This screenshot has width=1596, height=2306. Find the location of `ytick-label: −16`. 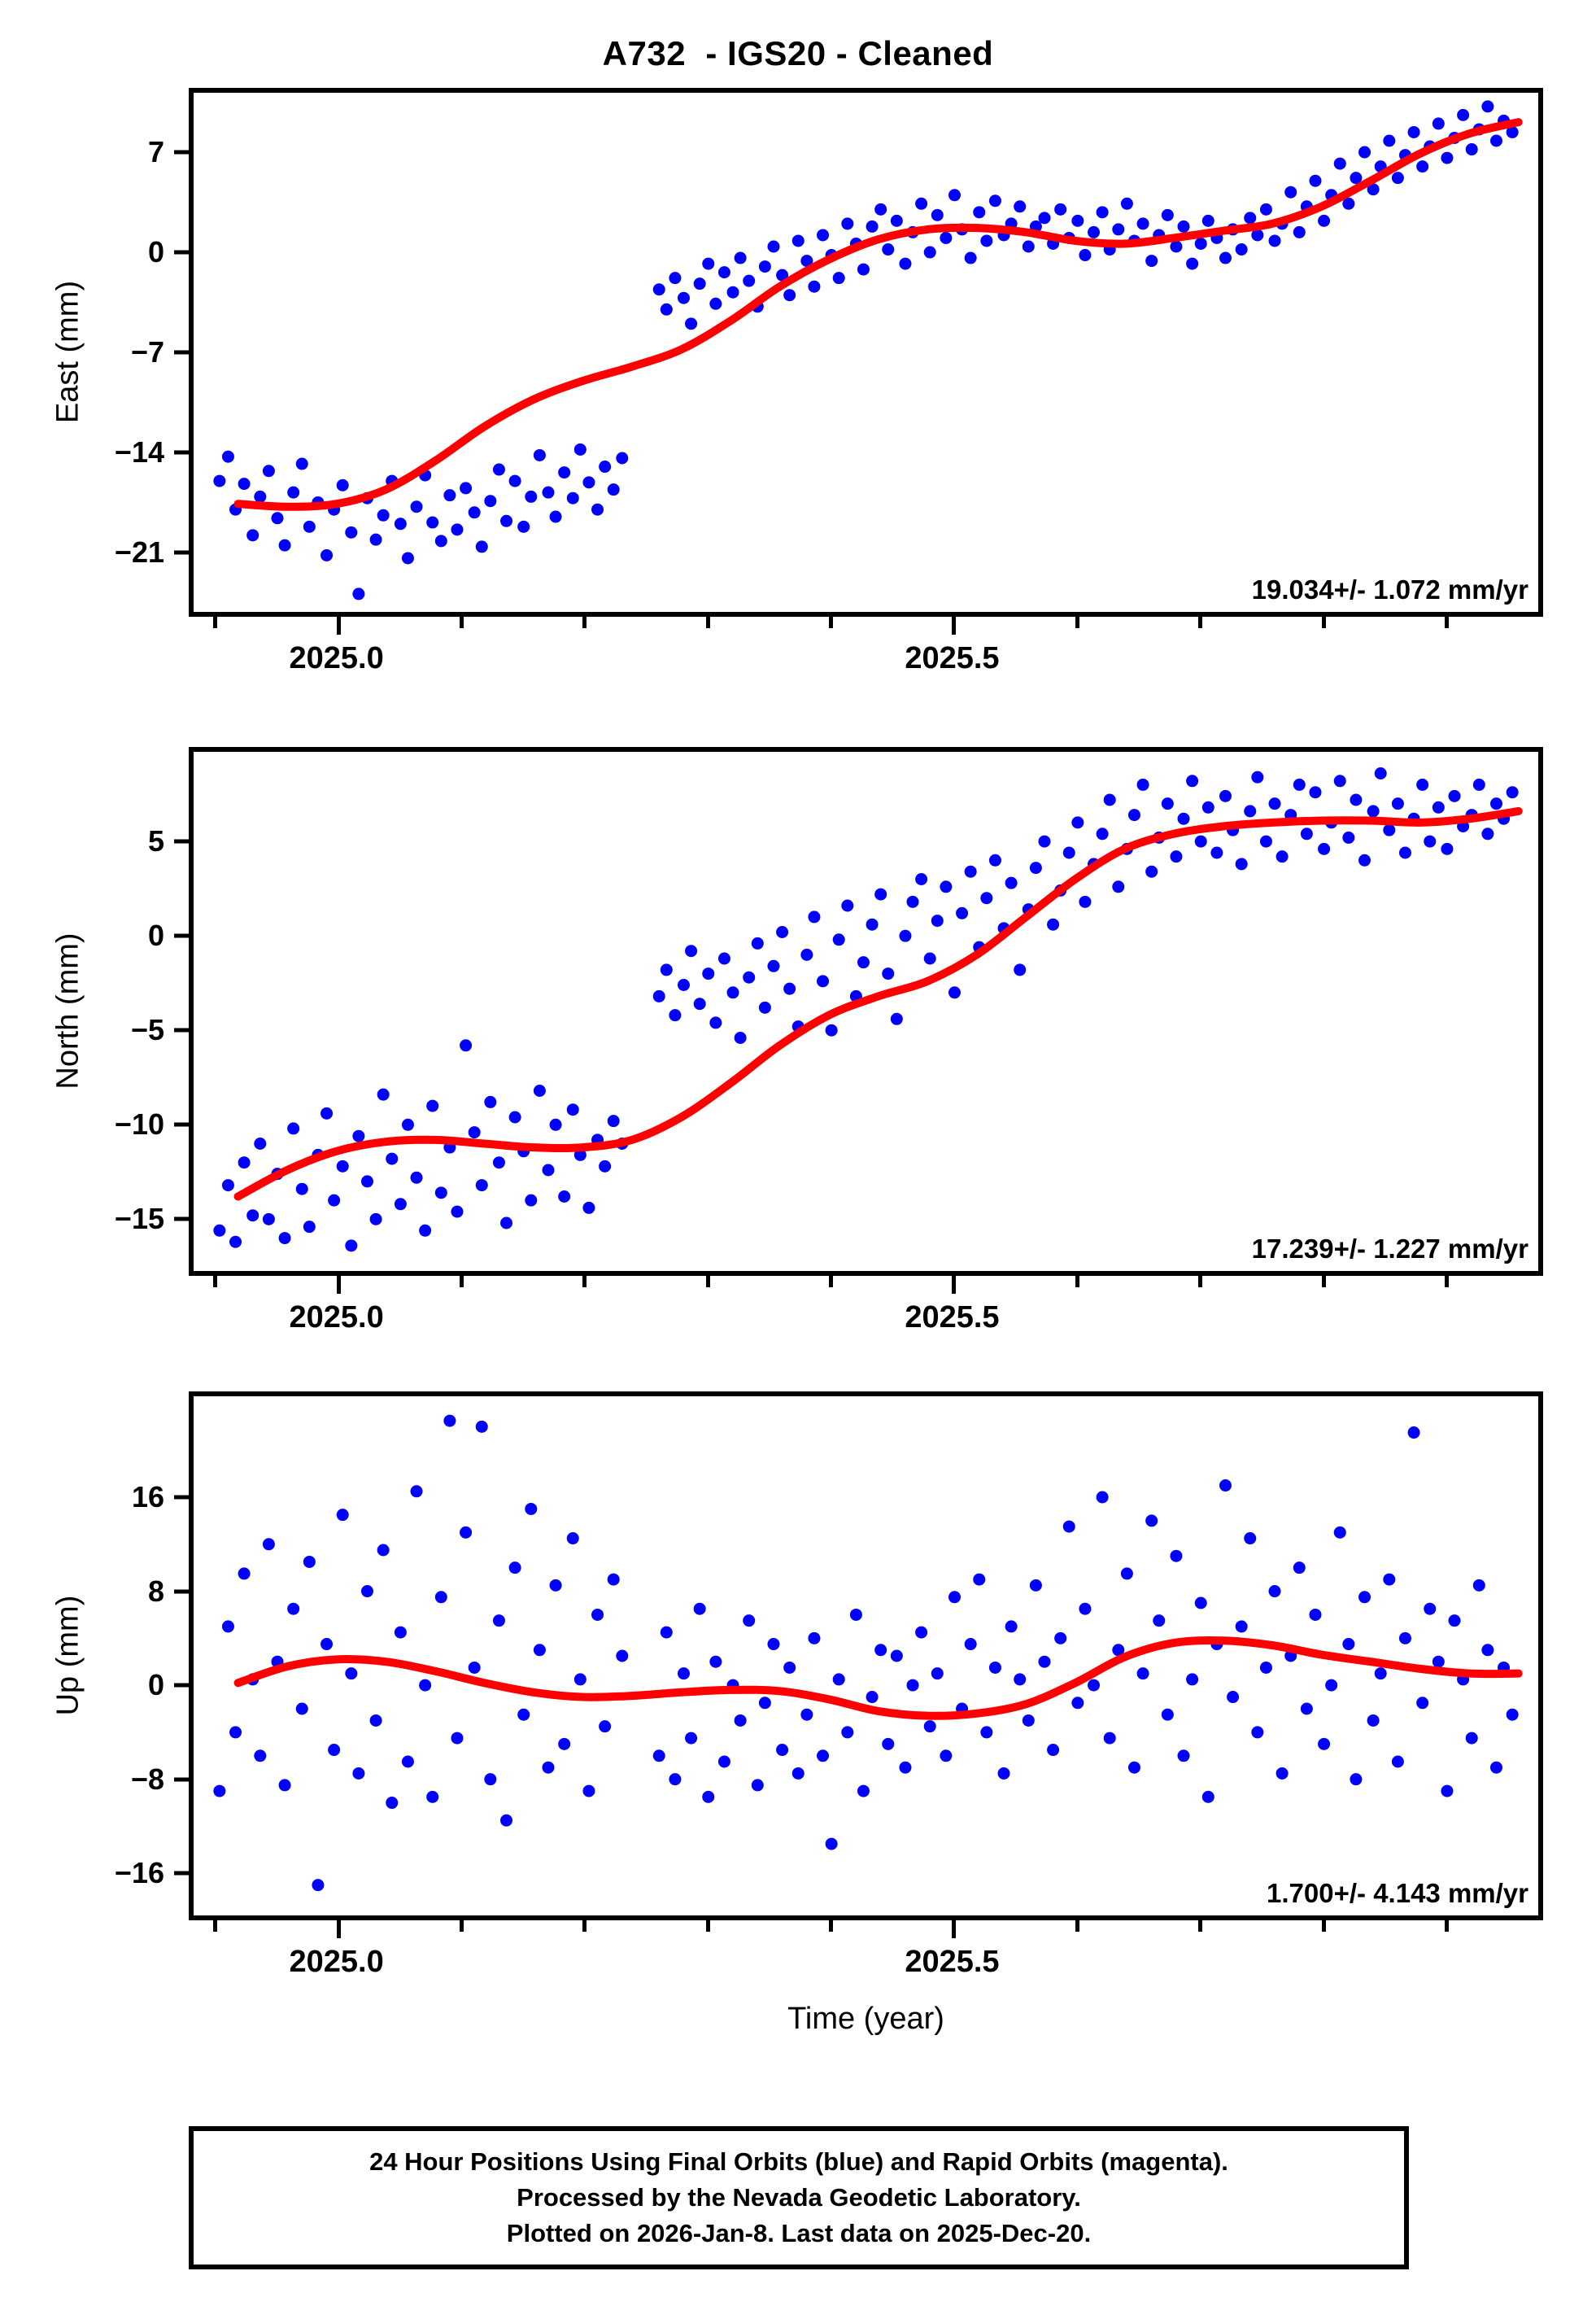

ytick-label: −16 is located at coordinates (139, 1873).